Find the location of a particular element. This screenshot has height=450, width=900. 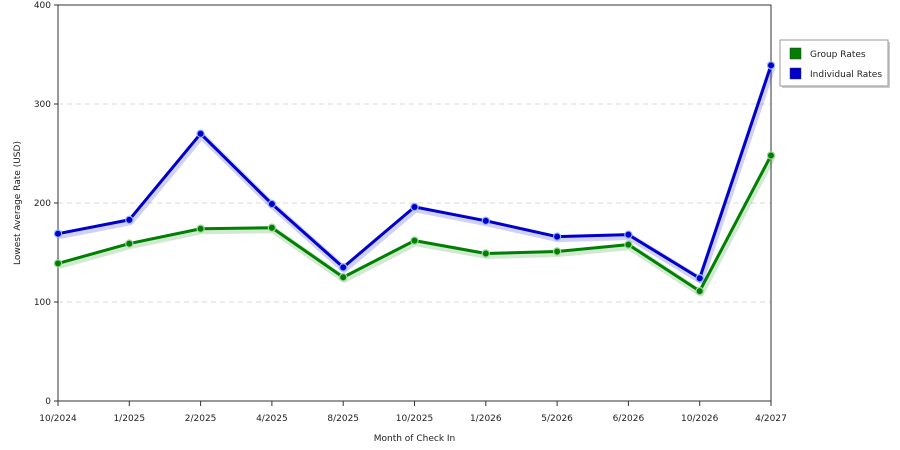

y-tick-label: 100 is located at coordinates (42, 303).